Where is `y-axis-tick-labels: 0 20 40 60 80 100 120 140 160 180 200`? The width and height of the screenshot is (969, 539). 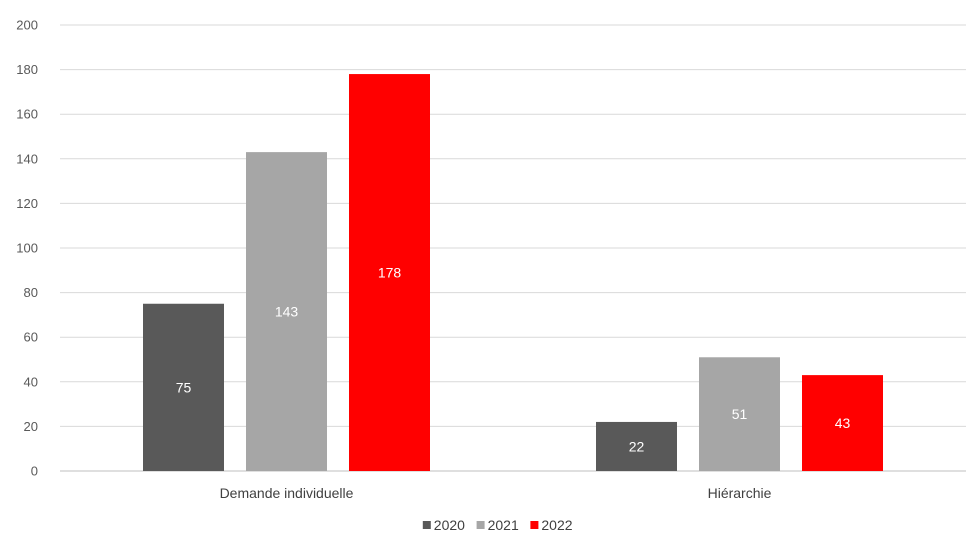 y-axis-tick-labels: 0 20 40 60 80 100 120 140 160 180 200 is located at coordinates (27, 248).